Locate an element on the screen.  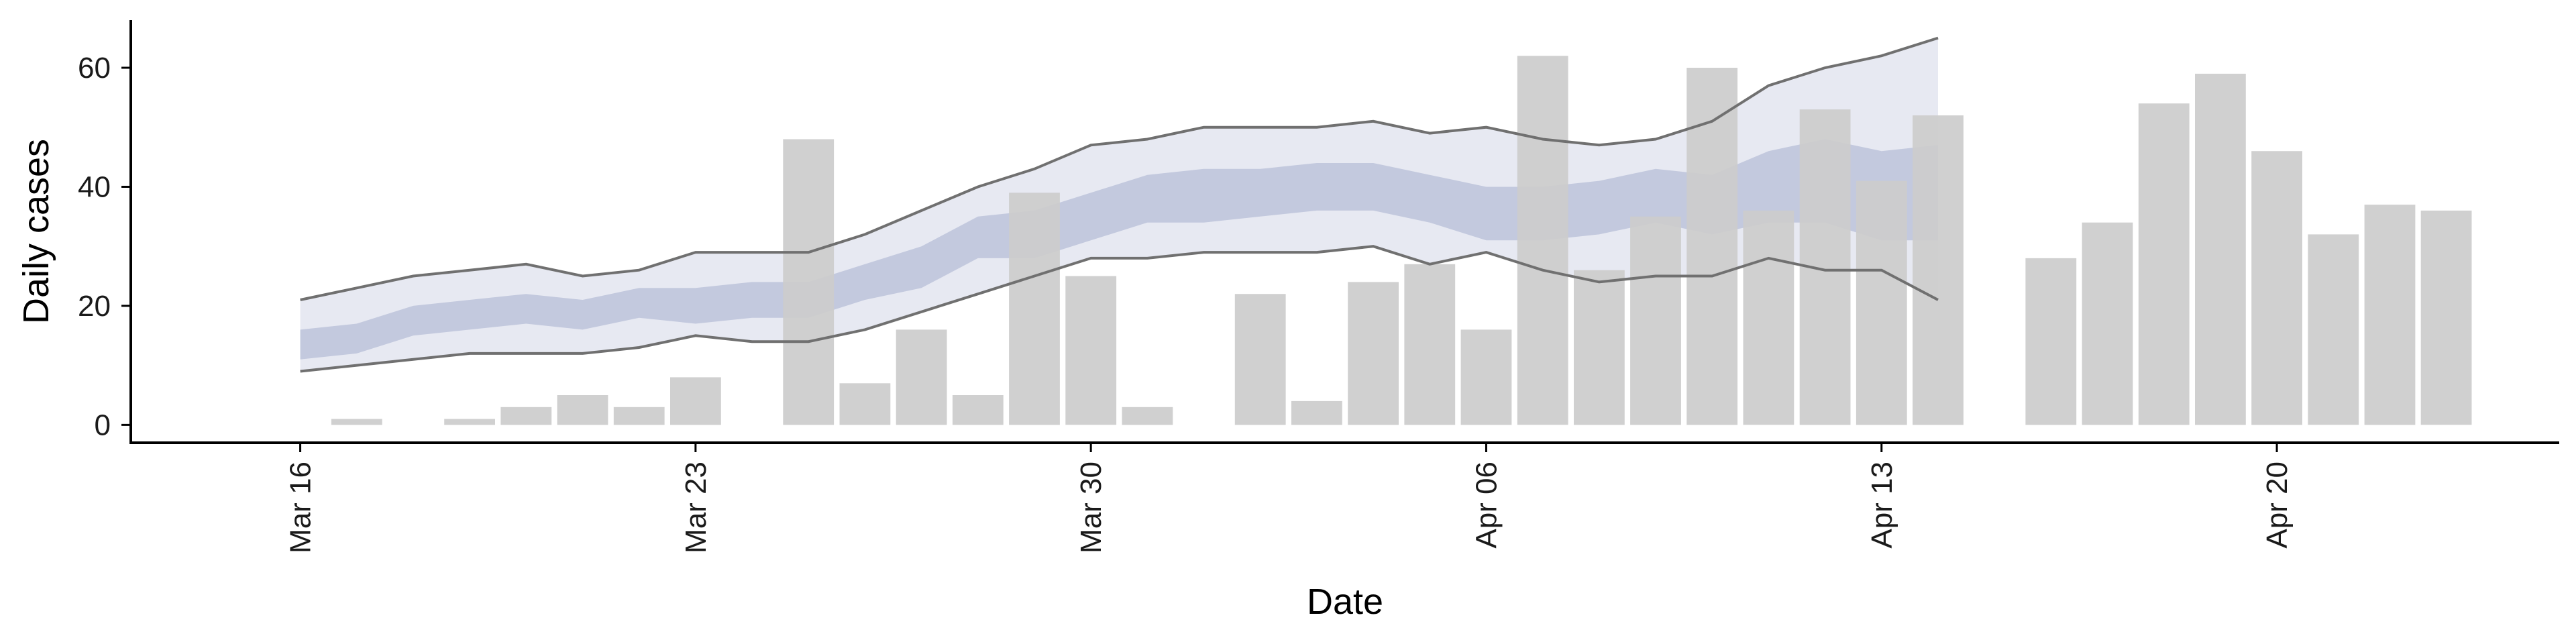
forecast-lower-line is located at coordinates (1119, 309).